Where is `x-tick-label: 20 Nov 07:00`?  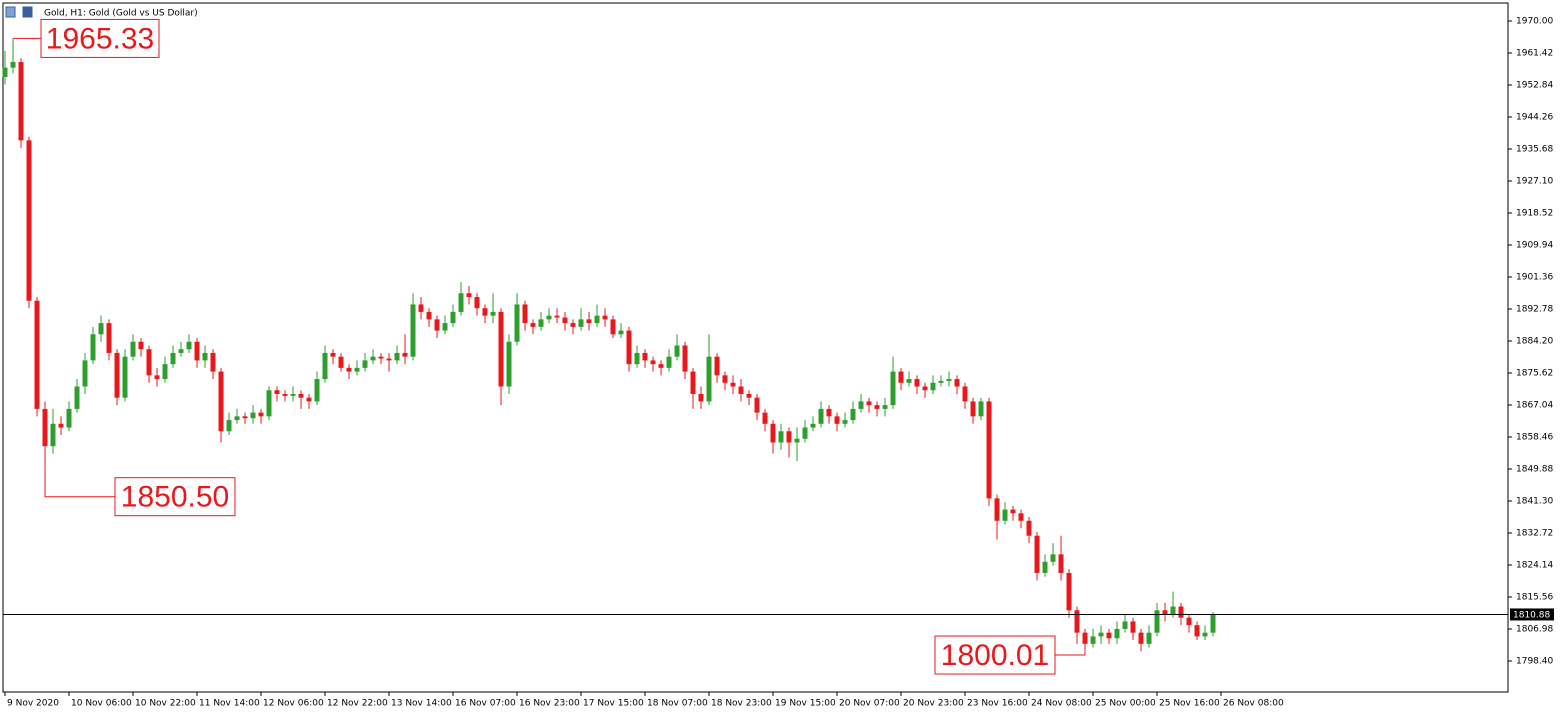 x-tick-label: 20 Nov 07:00 is located at coordinates (869, 704).